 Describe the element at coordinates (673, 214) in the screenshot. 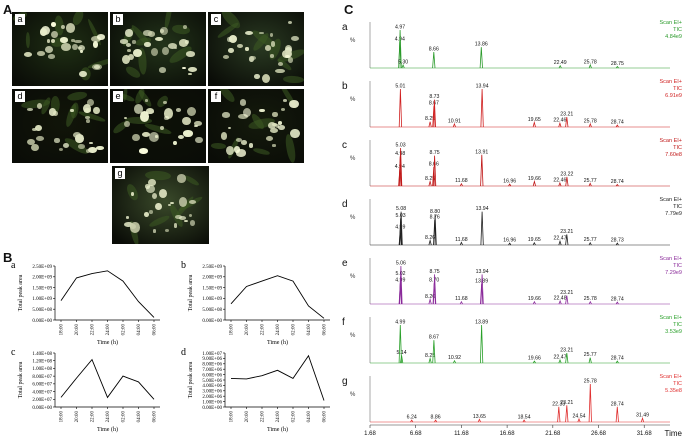

I see `intensity-label: 7.79e9` at that location.